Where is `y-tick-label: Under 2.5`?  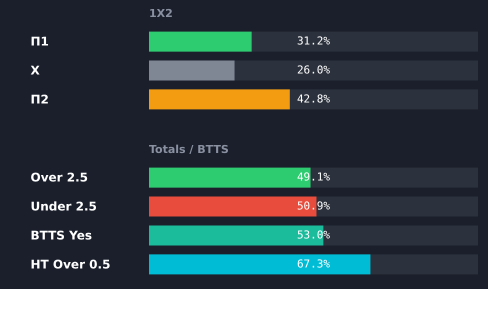 y-tick-label: Under 2.5 is located at coordinates (63, 207).